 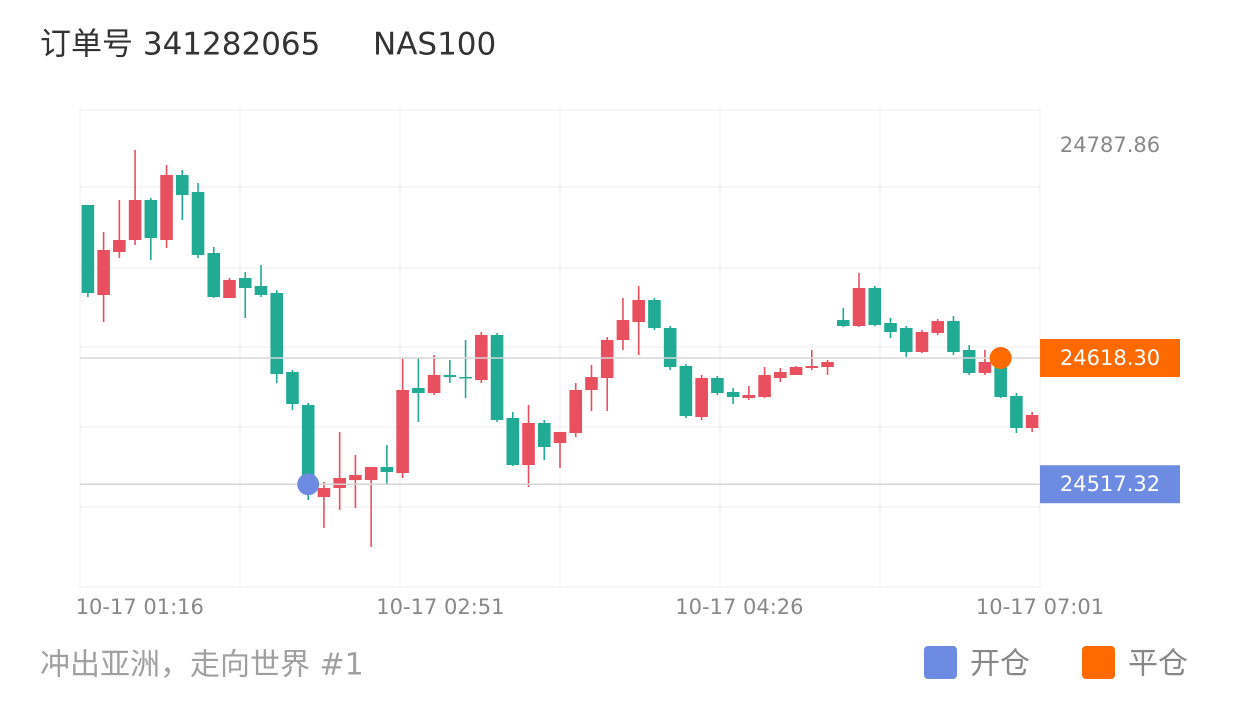 I want to click on legend-label: 平仓, so click(x=1158, y=664).